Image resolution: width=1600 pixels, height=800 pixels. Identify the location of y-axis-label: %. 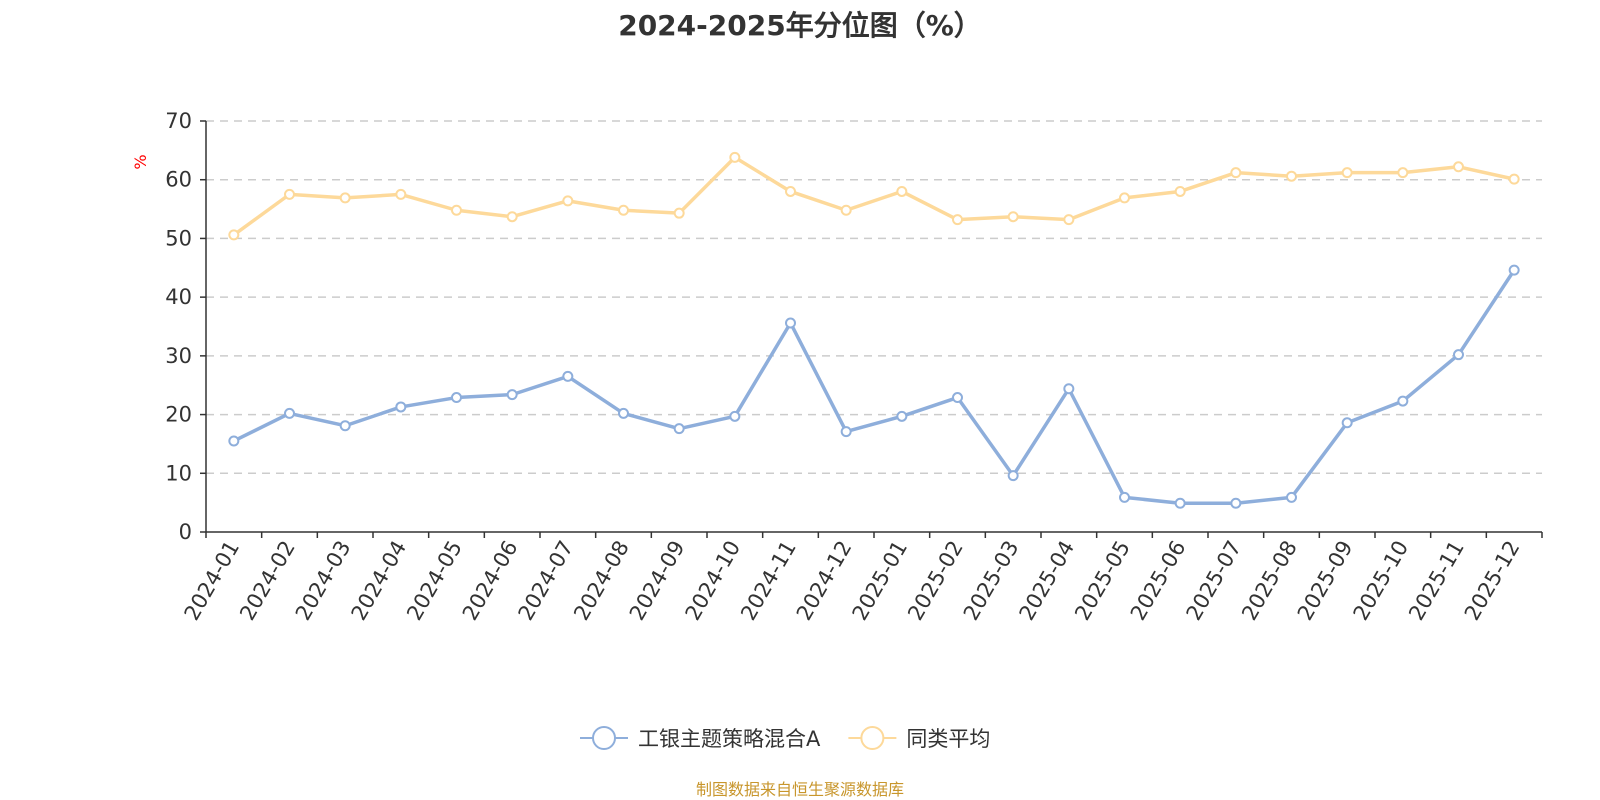
(140, 161).